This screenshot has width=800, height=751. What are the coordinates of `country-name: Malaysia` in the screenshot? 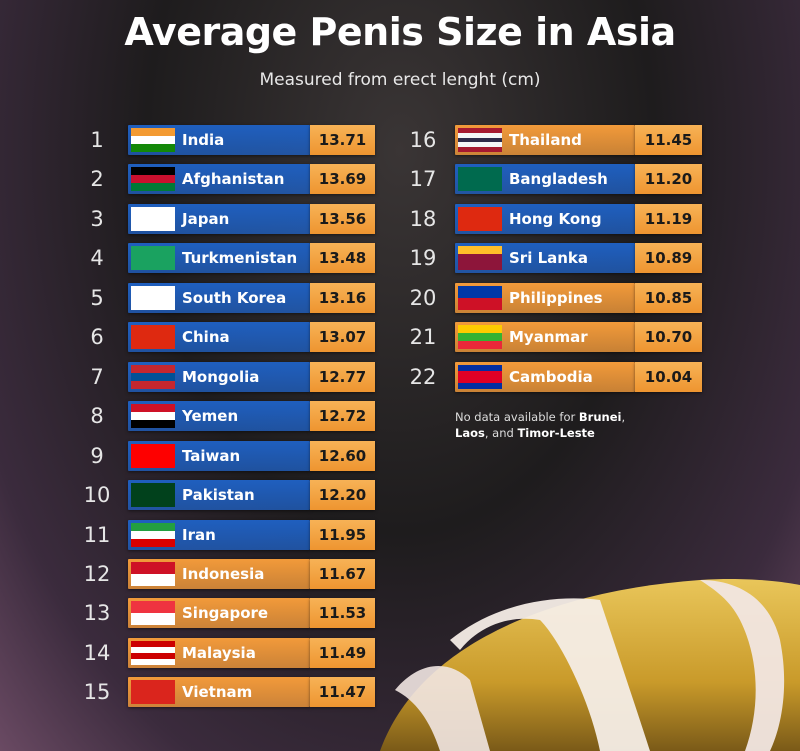 It's located at (219, 652).